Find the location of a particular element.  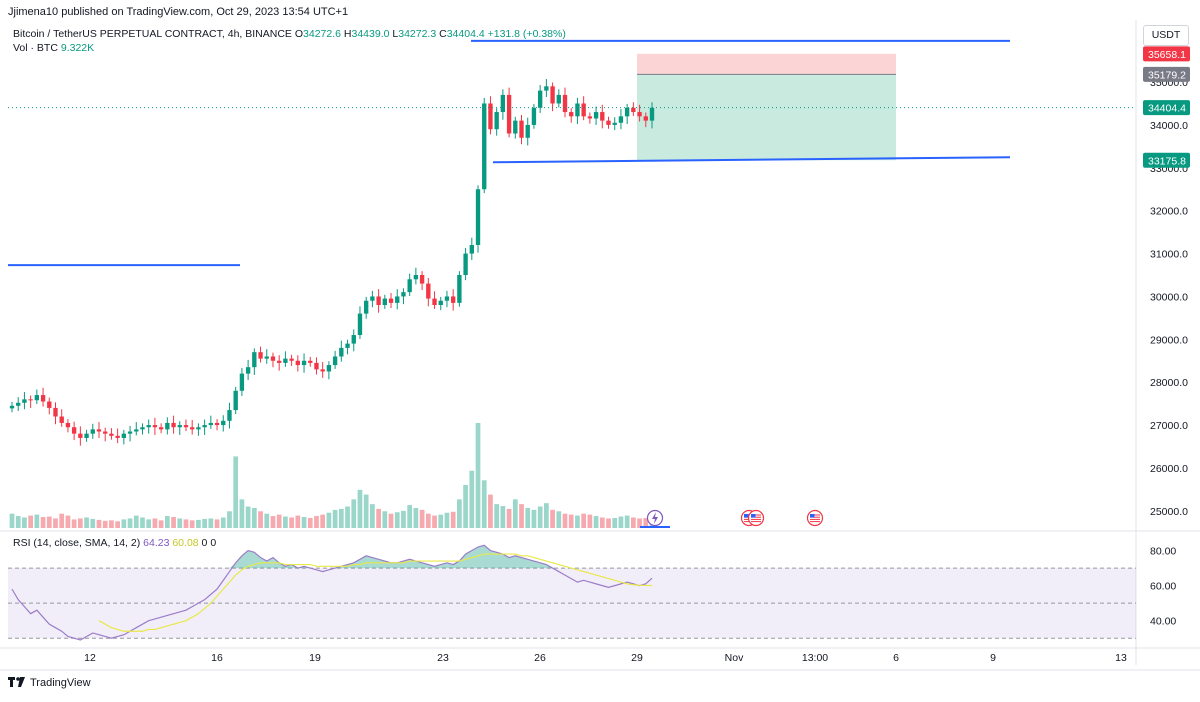

price-tick-label: 26000.0 is located at coordinates (1169, 469).